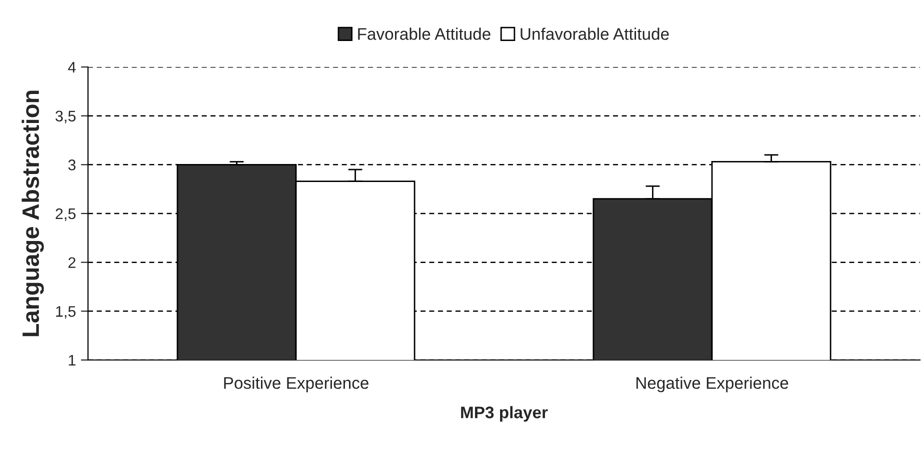  I want to click on y-tick-label: 1, so click(72, 360).